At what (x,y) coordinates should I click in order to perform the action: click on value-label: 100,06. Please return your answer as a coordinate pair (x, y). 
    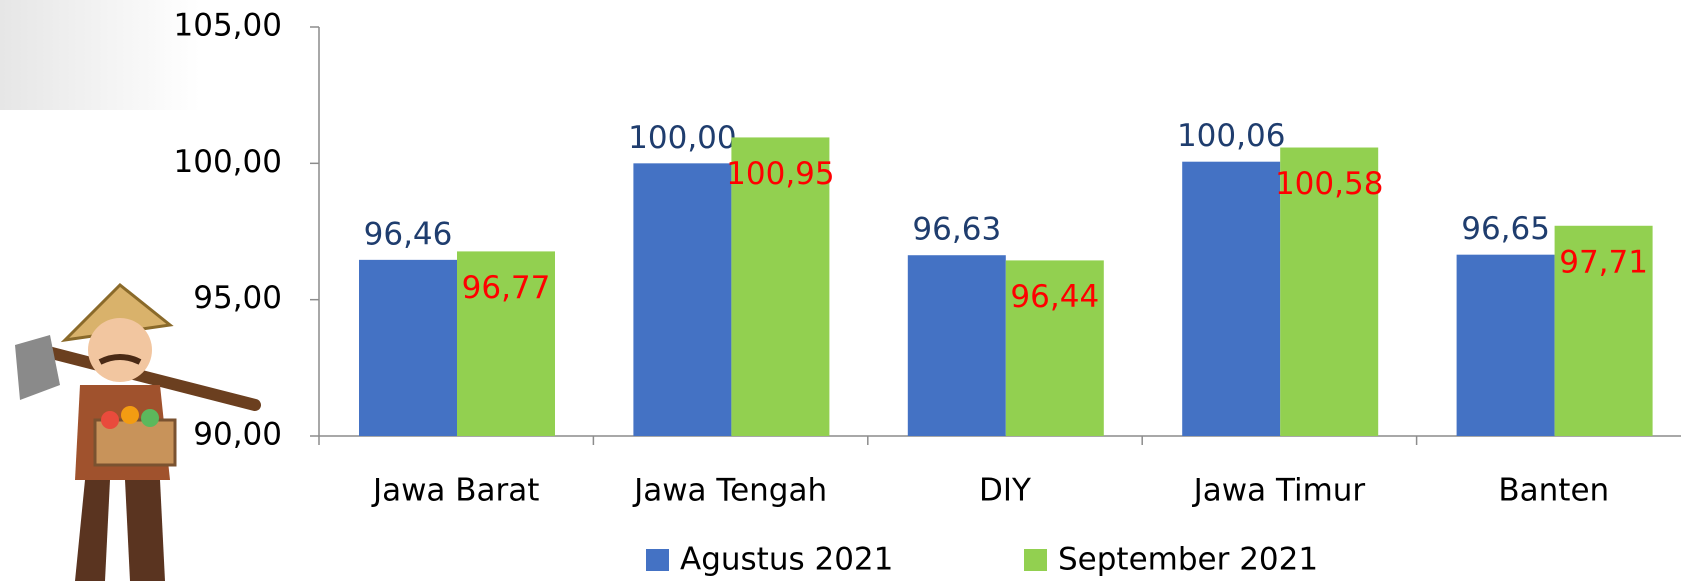
    Looking at the image, I should click on (1231, 136).